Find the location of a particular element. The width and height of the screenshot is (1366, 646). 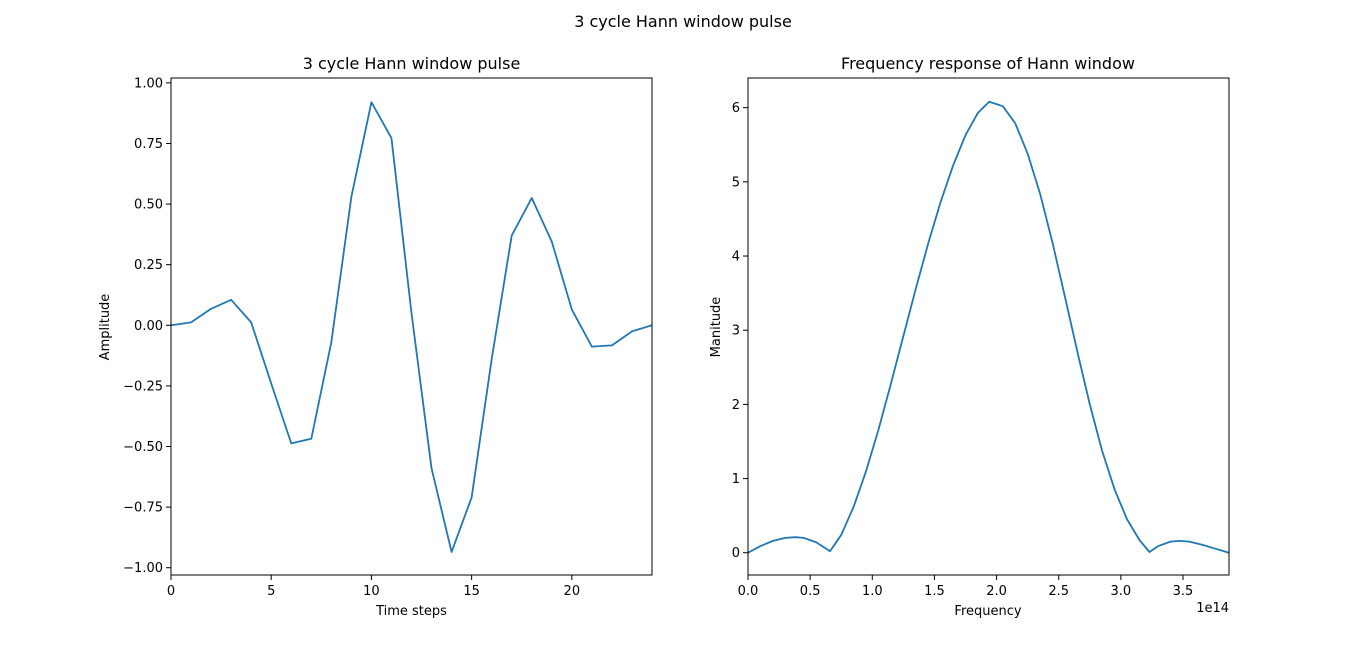

time-domain-ytick-label: 1.00 is located at coordinates (148, 83).